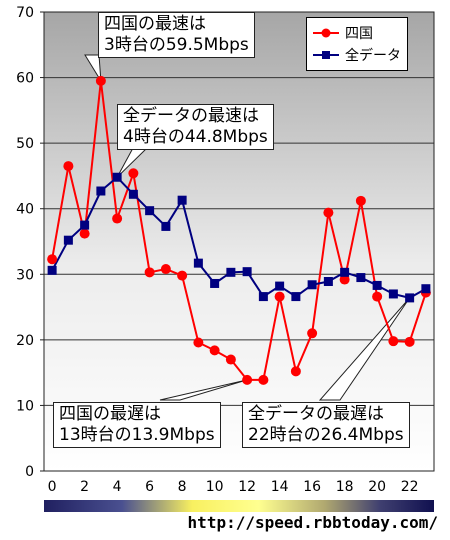 Image resolution: width=450 pixels, height=540 pixels. What do you see at coordinates (25, 406) in the screenshot?
I see `y-tick-label: 10` at bounding box center [25, 406].